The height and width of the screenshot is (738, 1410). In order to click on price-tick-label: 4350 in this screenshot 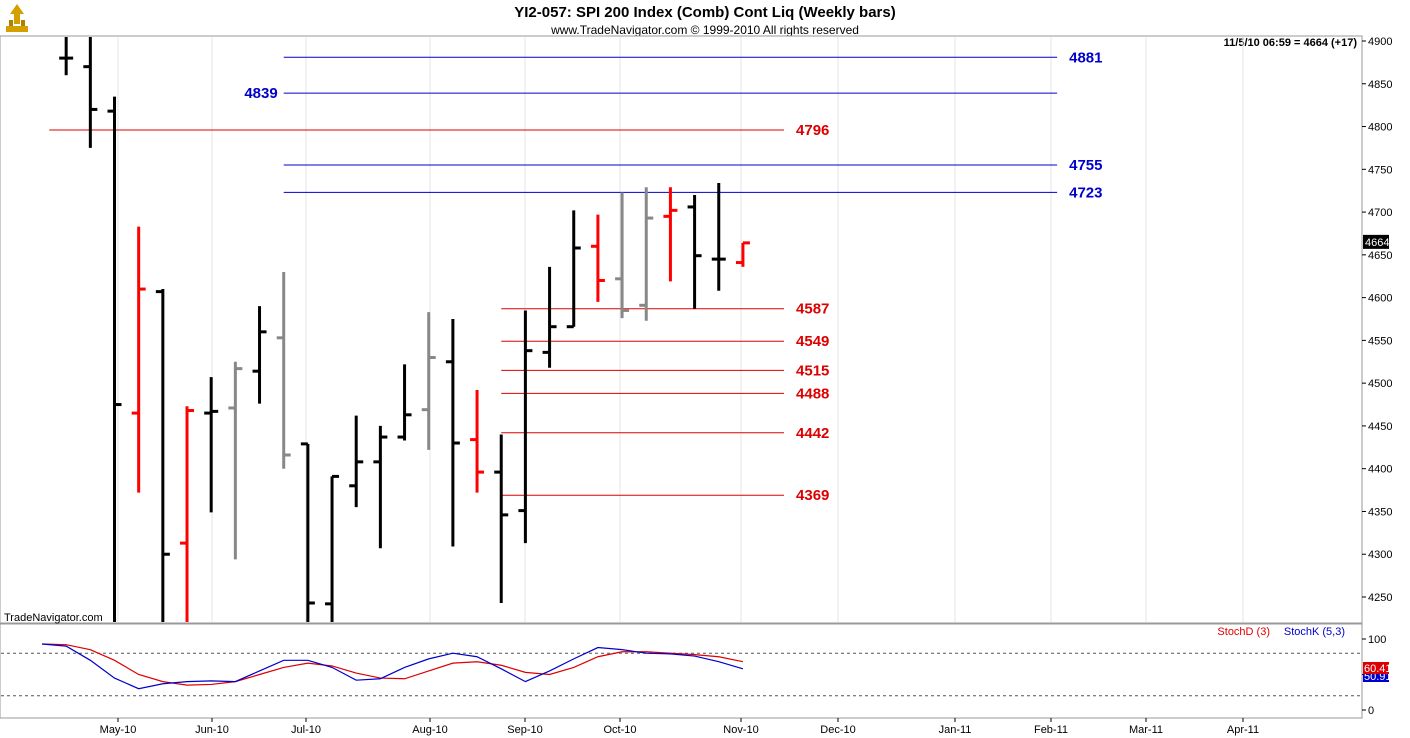, I will do `click(1380, 512)`.